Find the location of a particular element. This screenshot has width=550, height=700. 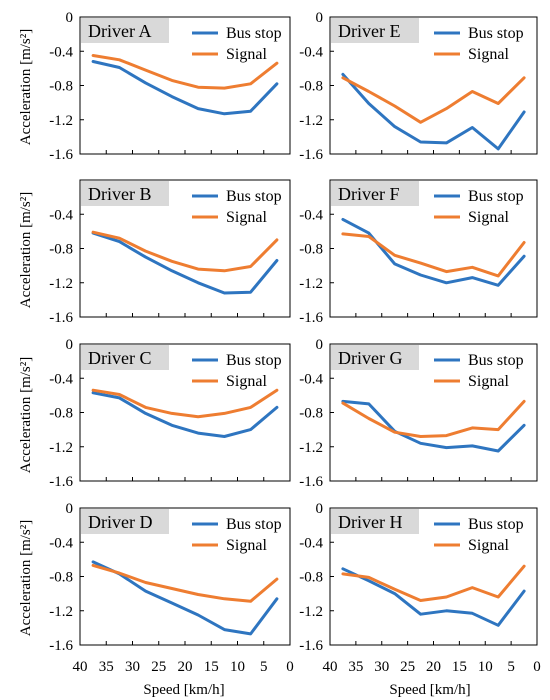

chart-driver-e: 0 -0.4 -0.8 -1.2 -1.6 Driver E Bus stop Signal is located at coordinates (418, 86).